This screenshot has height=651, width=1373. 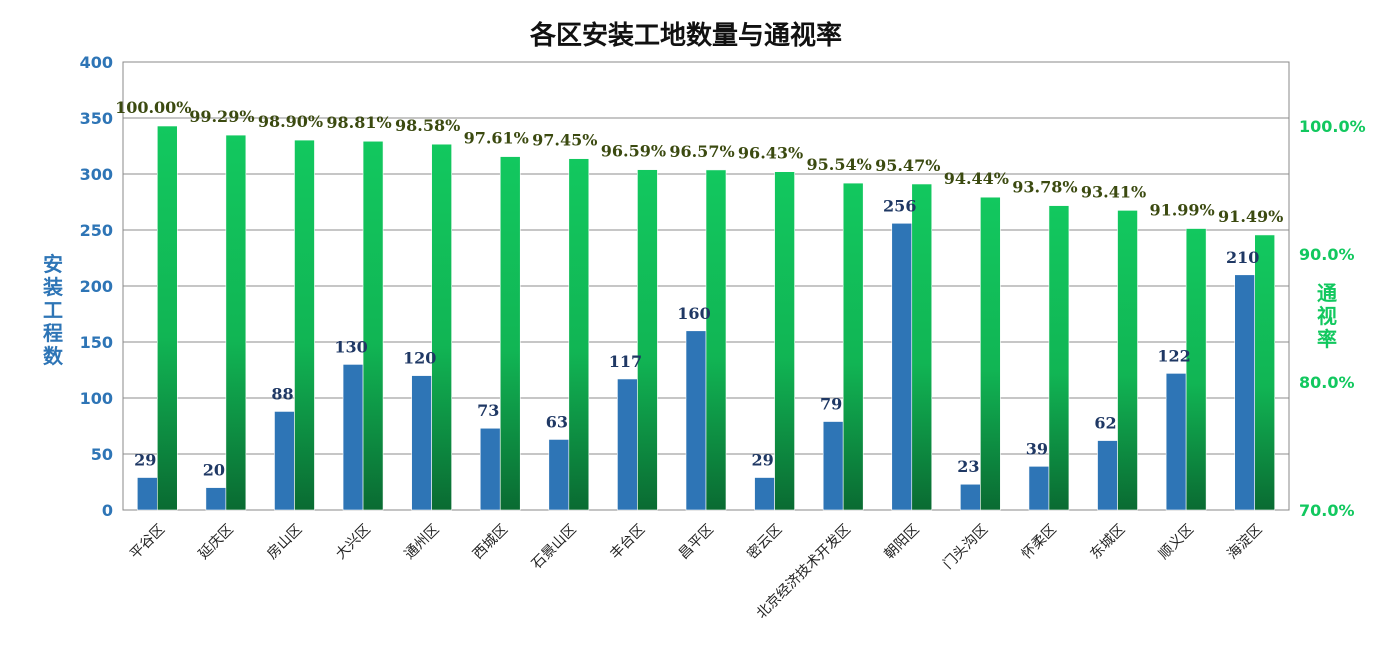 What do you see at coordinates (1327, 339) in the screenshot?
I see `axis-label-char: 率` at bounding box center [1327, 339].